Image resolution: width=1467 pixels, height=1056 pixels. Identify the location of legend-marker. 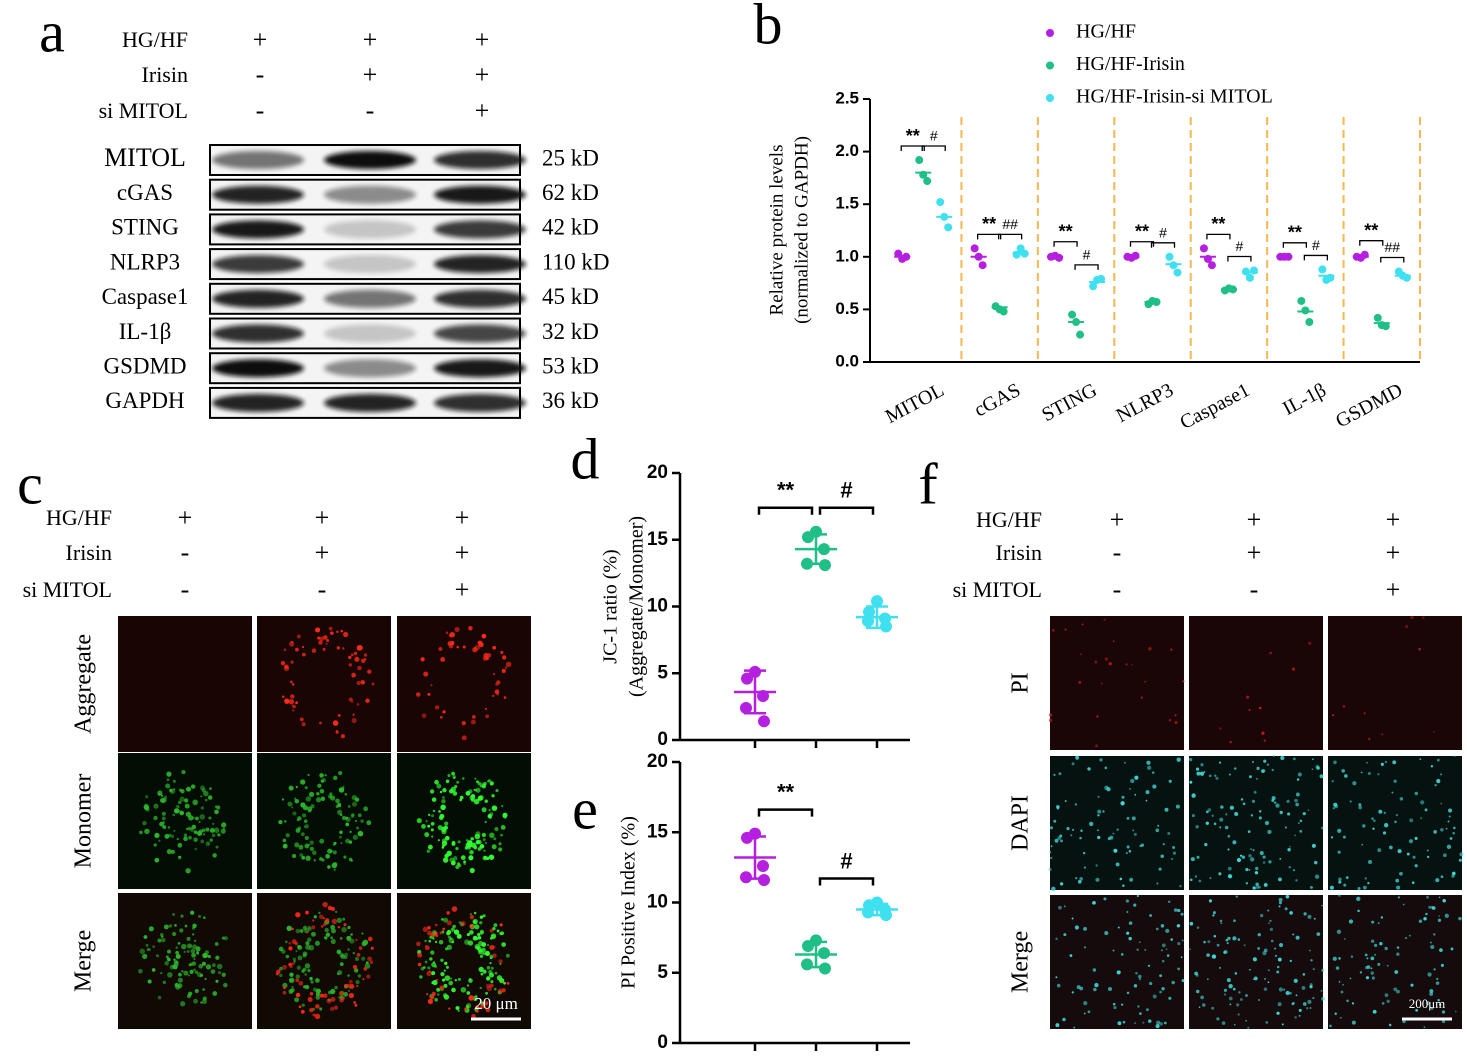
(1050, 98).